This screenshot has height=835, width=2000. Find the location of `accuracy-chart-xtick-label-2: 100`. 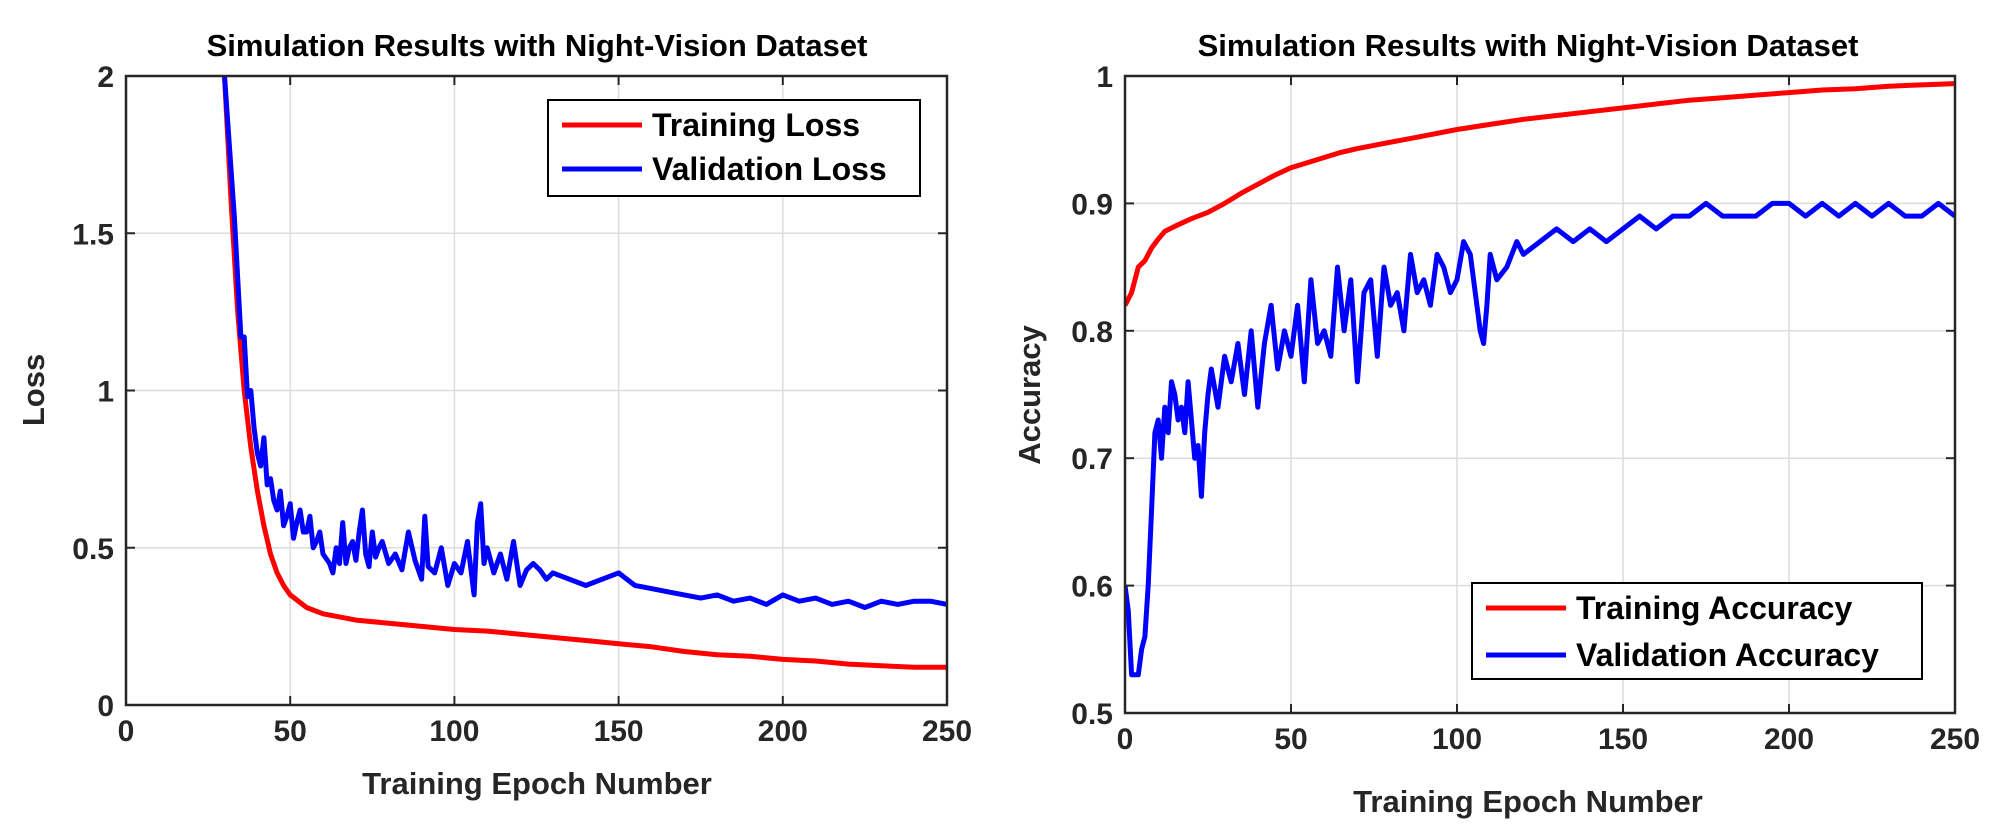

accuracy-chart-xtick-label-2: 100 is located at coordinates (1457, 739).